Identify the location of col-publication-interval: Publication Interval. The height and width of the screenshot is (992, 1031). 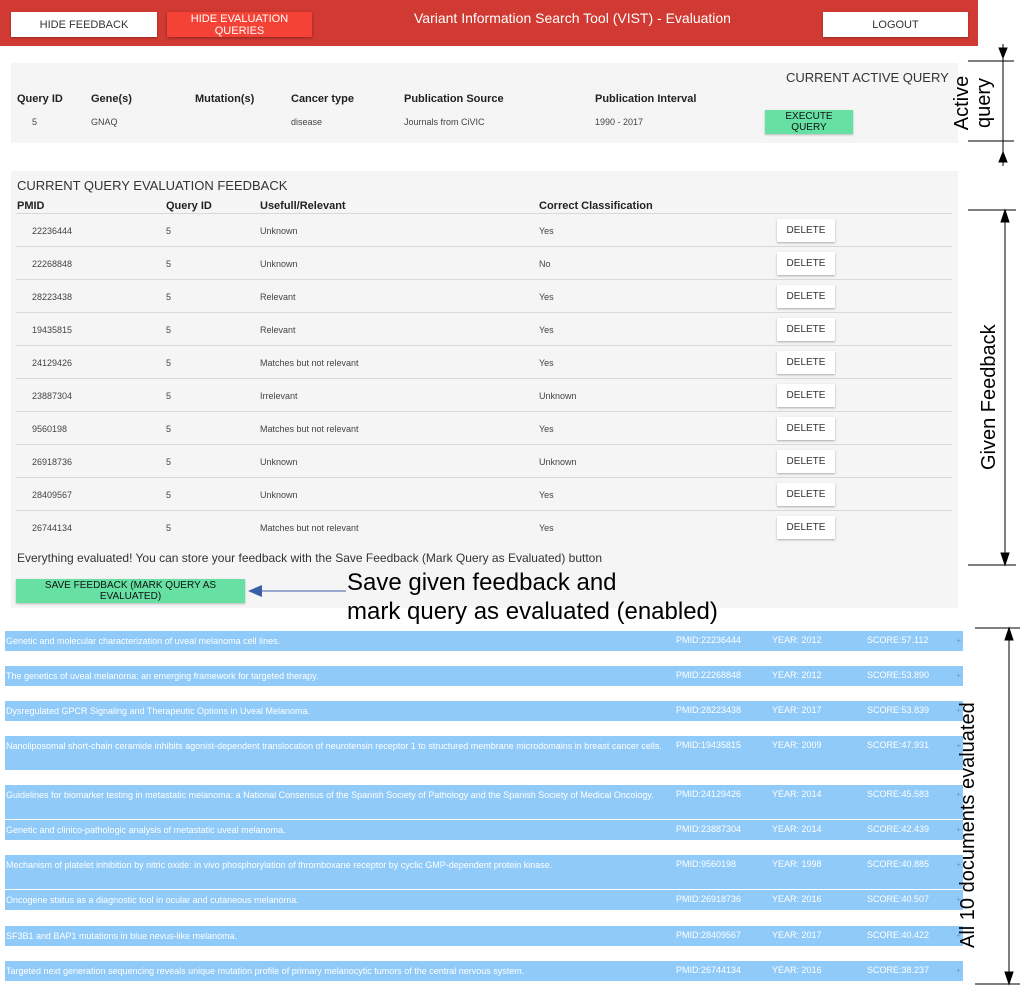
(646, 99).